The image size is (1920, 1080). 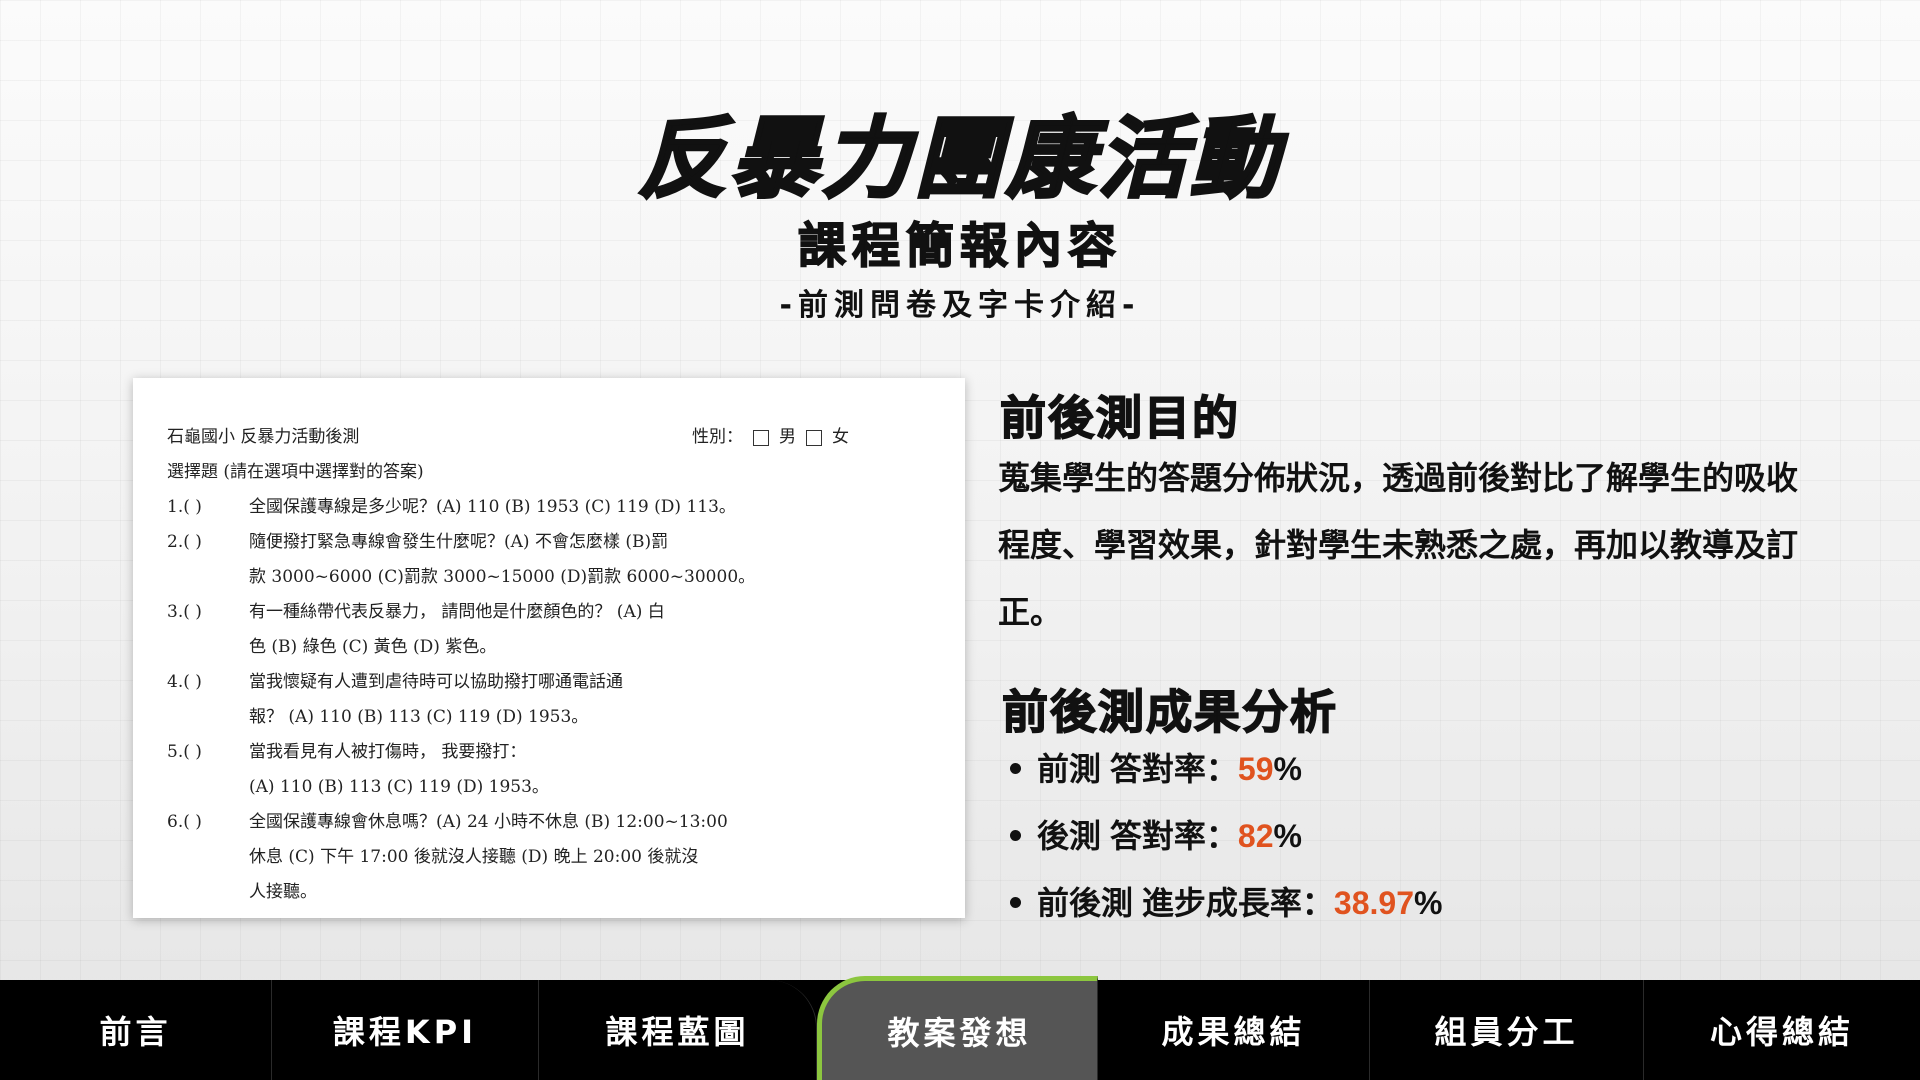 What do you see at coordinates (184, 682) in the screenshot?
I see `question-number: 4.( )` at bounding box center [184, 682].